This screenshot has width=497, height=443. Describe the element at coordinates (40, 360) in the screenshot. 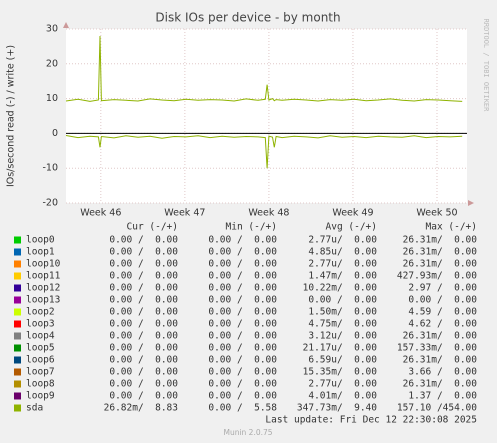

I see `legend-label: loop6` at that location.